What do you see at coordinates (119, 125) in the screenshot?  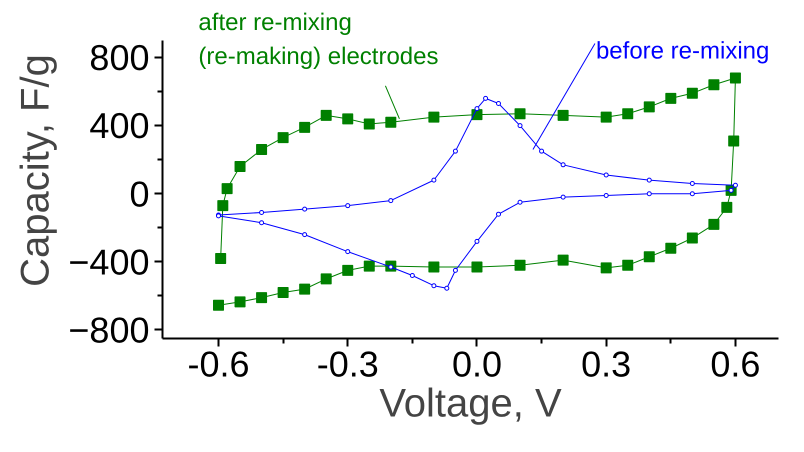 I see `y-tick-label: 400` at bounding box center [119, 125].